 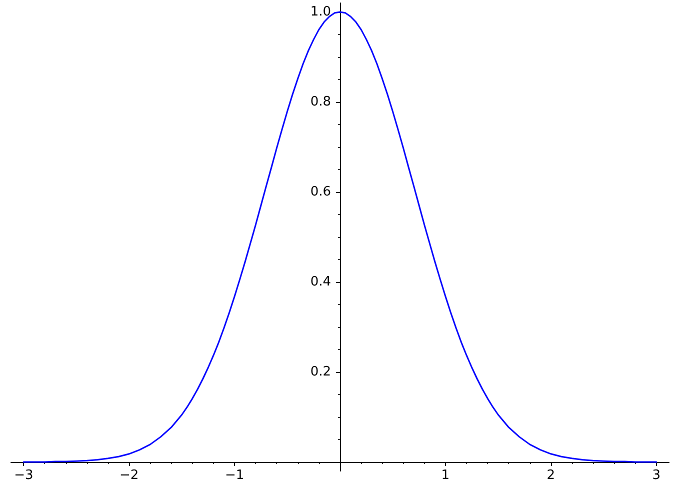 What do you see at coordinates (129, 475) in the screenshot?
I see `x-tick-label: −2` at bounding box center [129, 475].